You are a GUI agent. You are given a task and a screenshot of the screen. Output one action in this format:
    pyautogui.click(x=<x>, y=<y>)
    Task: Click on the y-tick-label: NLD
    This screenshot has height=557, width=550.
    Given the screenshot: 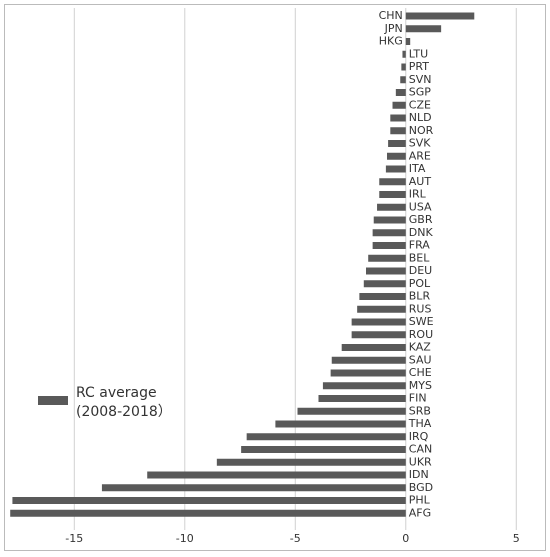 What is the action you would take?
    pyautogui.click(x=420, y=117)
    